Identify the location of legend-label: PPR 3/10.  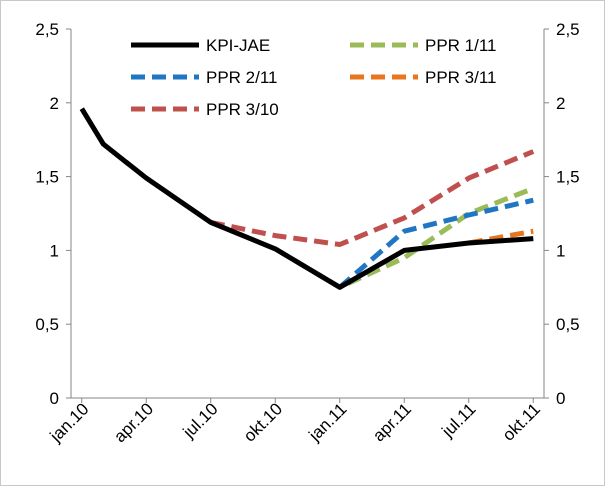
(242, 109).